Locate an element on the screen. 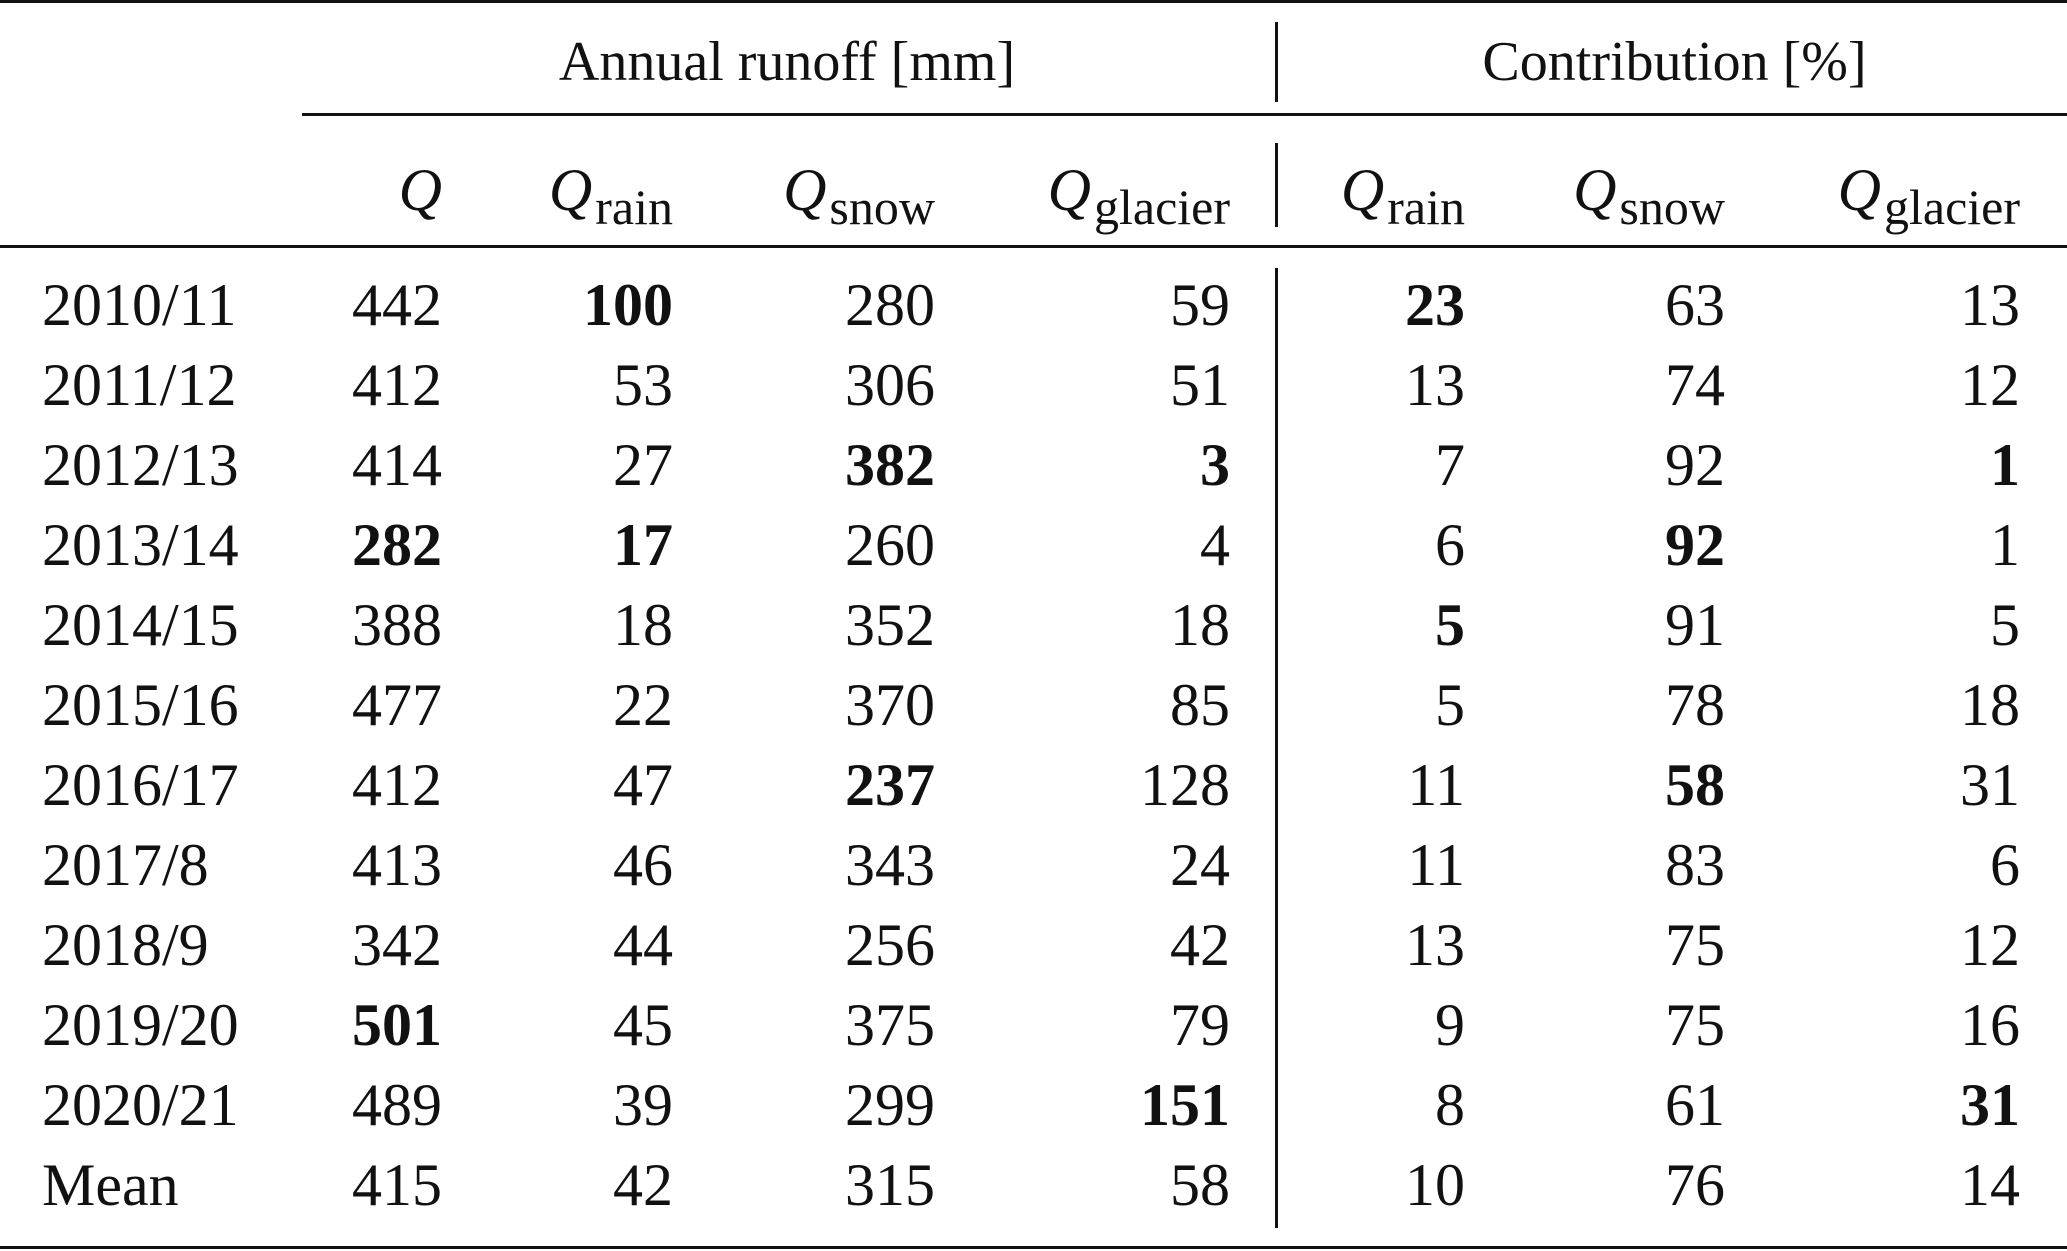  table-cell: 299 is located at coordinates (890, 1105).